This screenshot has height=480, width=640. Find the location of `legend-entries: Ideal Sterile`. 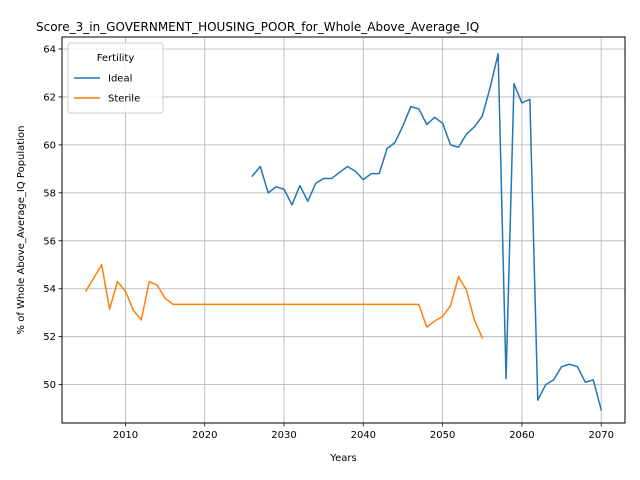

legend-entries: Ideal Sterile is located at coordinates (107, 89).